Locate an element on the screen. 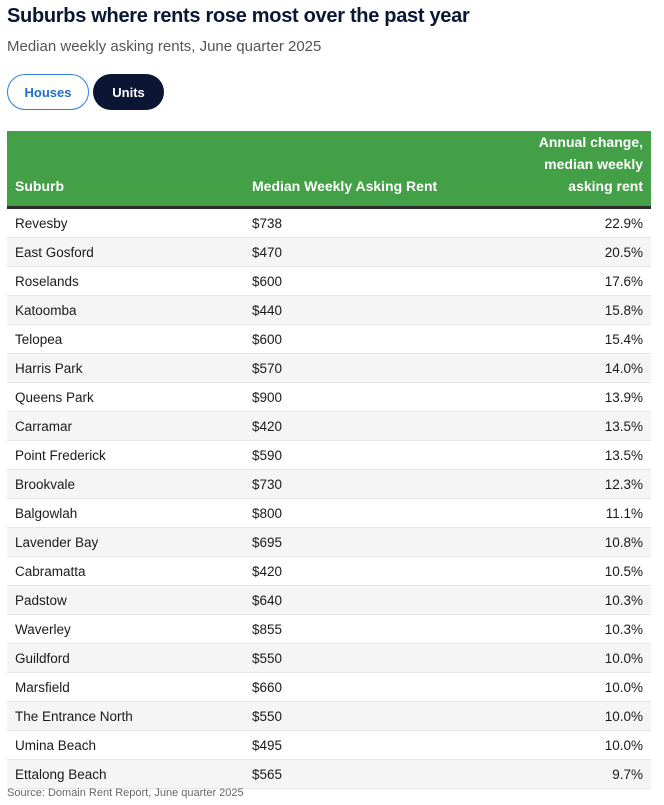 Image resolution: width=664 pixels, height=805 pixels. cell-change: 9.7% is located at coordinates (555, 774).